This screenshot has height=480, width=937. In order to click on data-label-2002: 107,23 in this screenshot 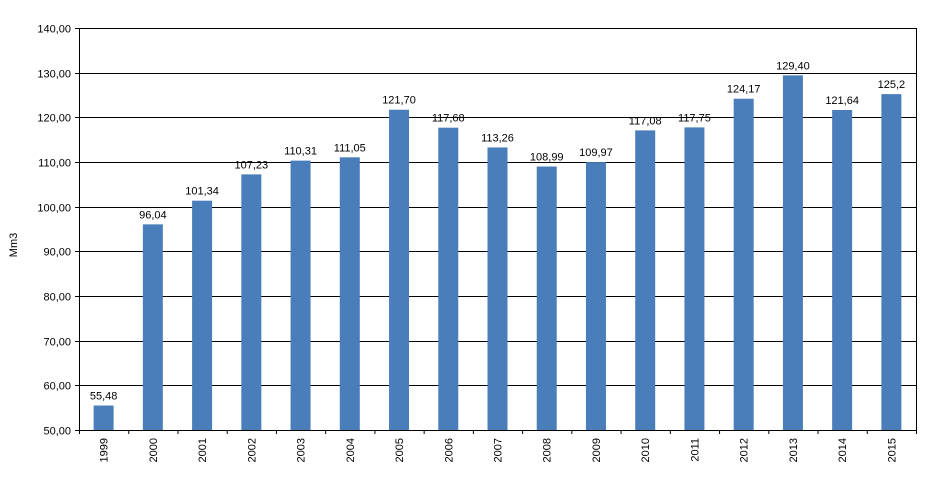, I will do `click(251, 165)`.